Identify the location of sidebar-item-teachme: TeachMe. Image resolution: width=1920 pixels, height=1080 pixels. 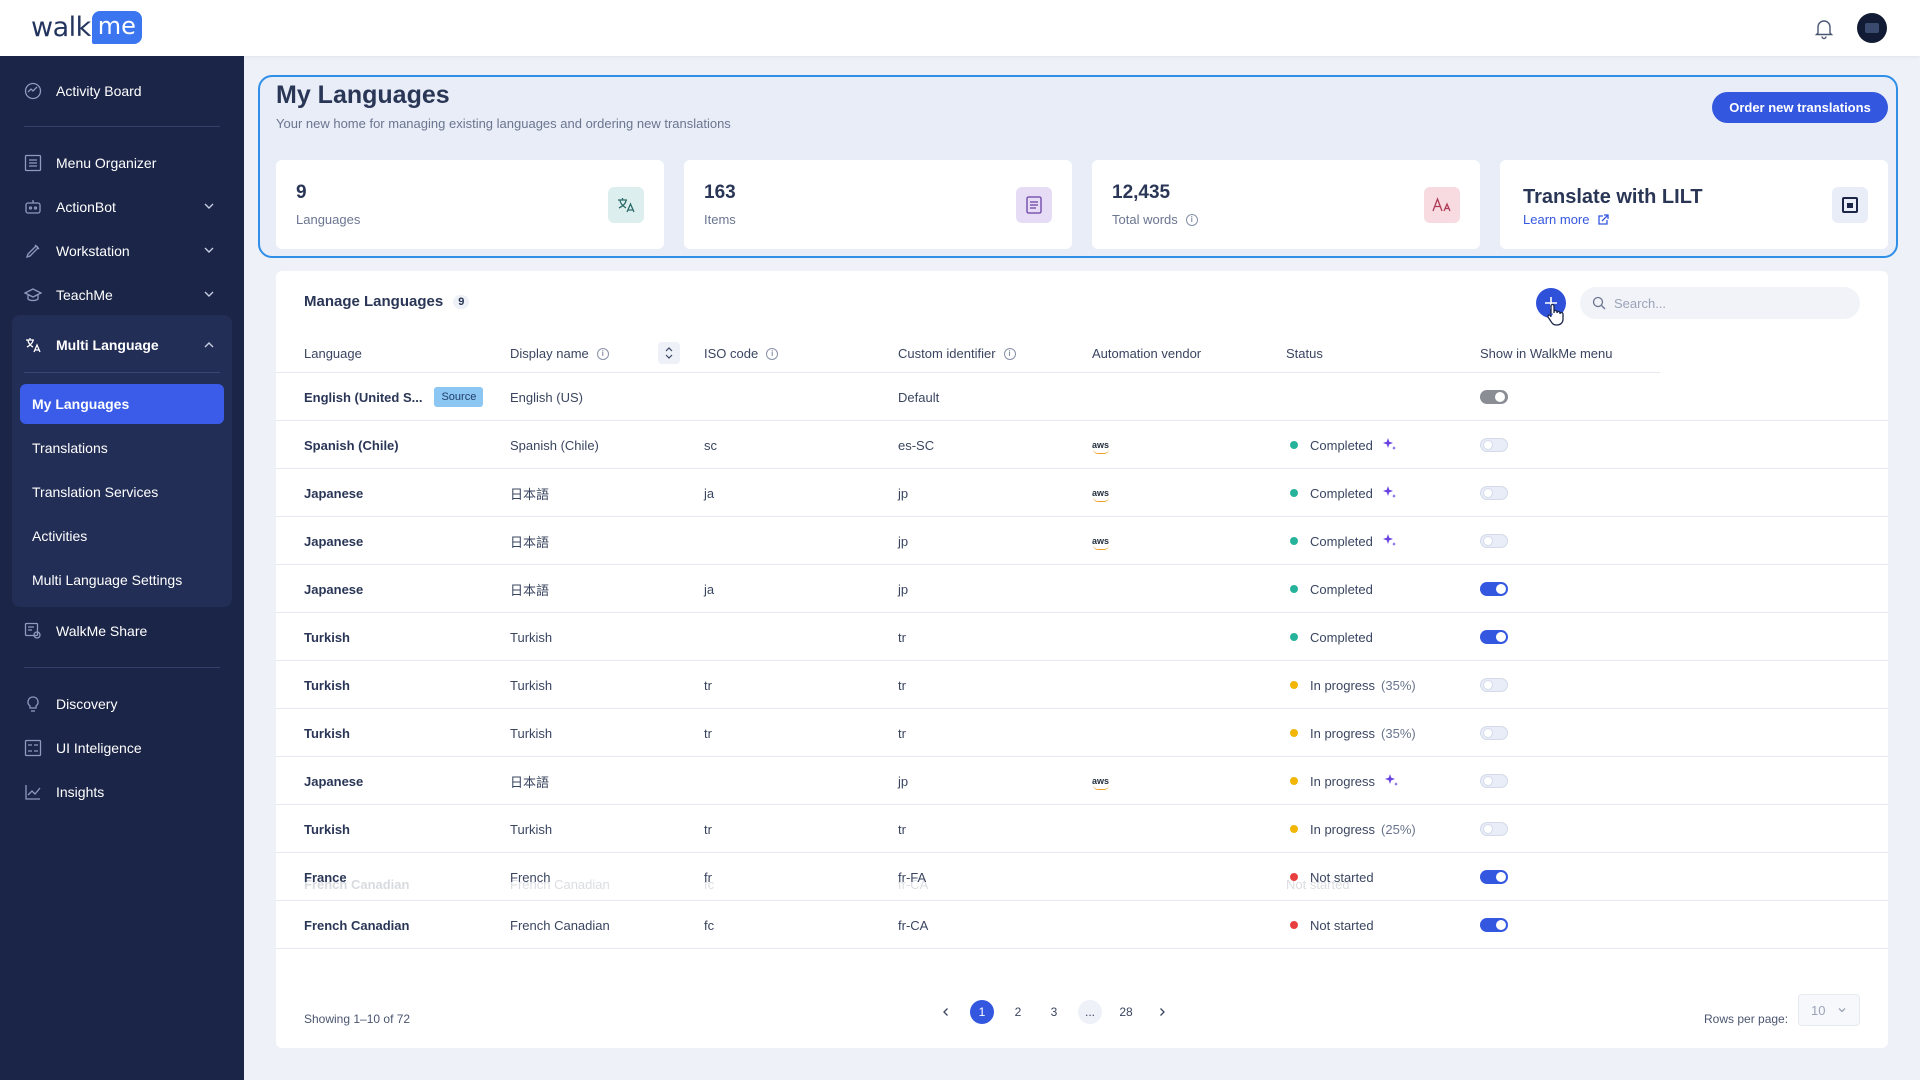
(122, 295).